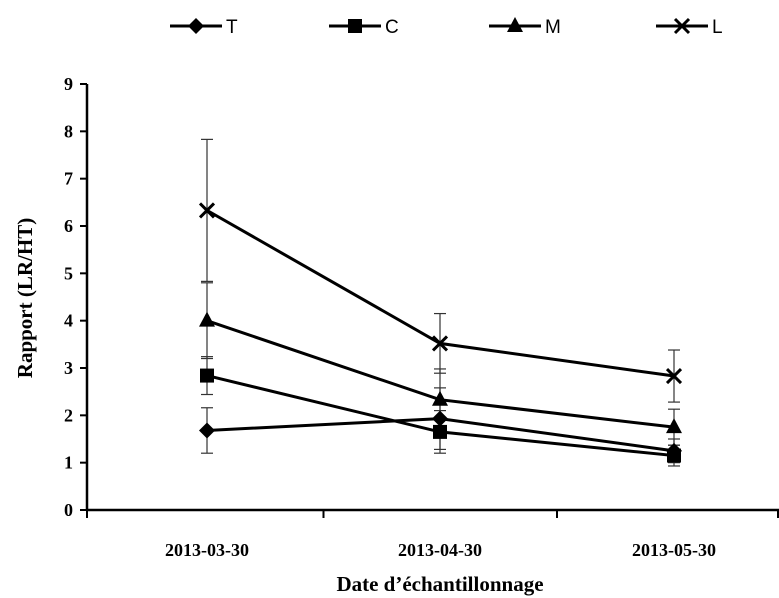  I want to click on legend-item-l: L, so click(689, 27).